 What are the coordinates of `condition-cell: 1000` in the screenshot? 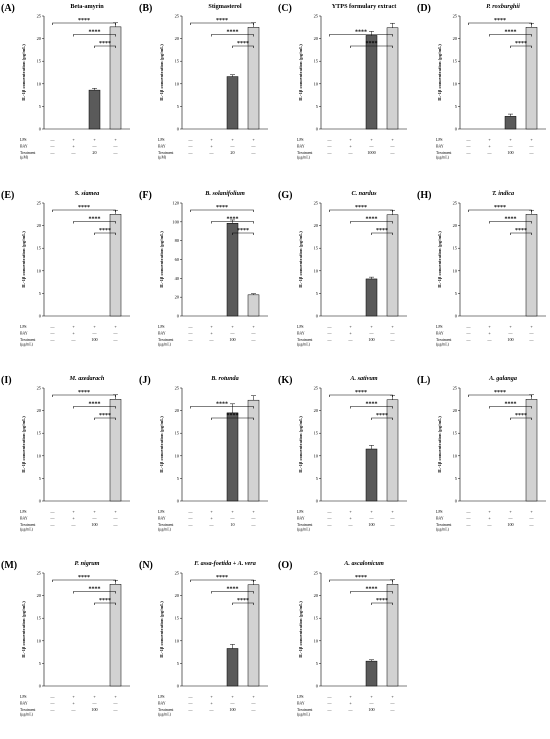 It's located at (371, 152).